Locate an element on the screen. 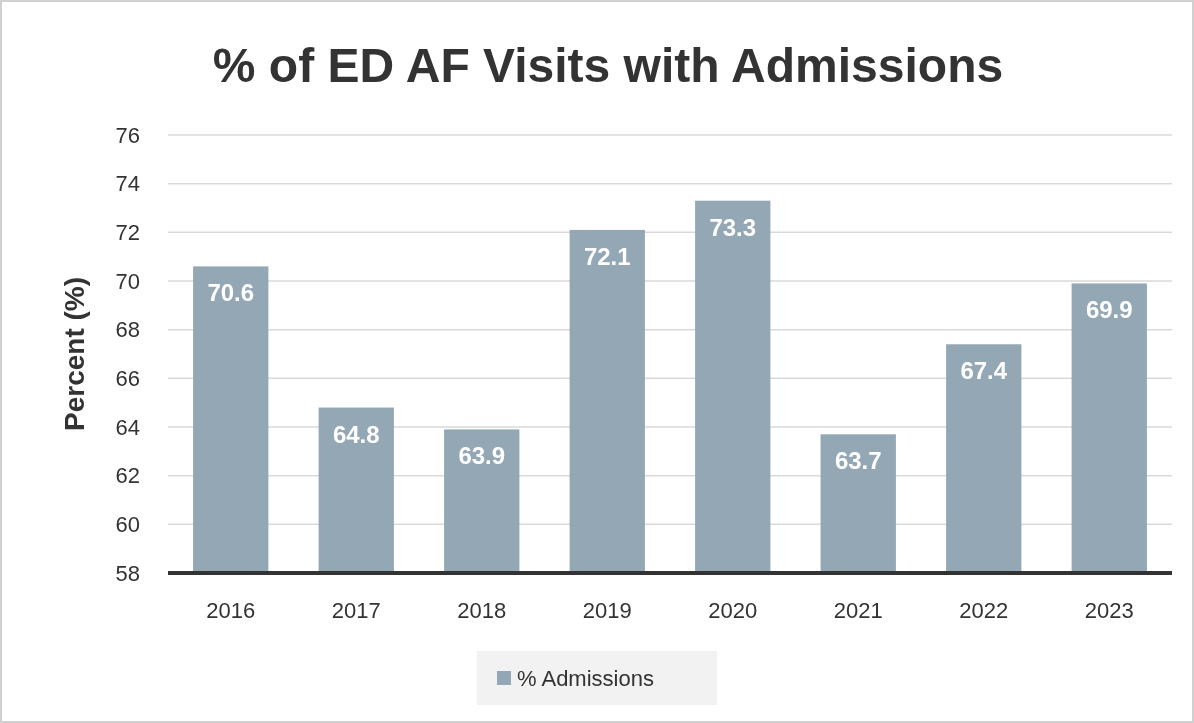 The image size is (1194, 723). y-tick-label: 68 is located at coordinates (127, 330).